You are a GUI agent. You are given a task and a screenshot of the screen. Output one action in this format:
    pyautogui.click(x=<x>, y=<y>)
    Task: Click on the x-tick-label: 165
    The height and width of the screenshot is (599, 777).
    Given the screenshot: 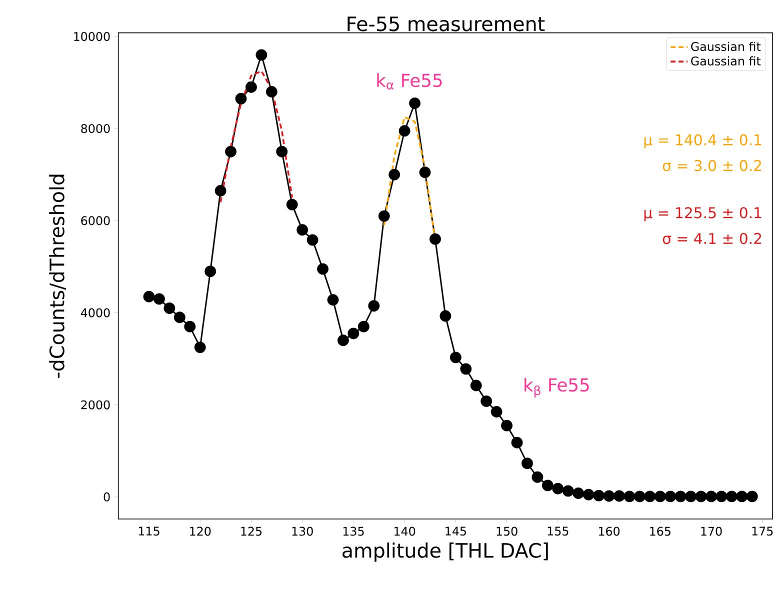 What is the action you would take?
    pyautogui.click(x=660, y=531)
    